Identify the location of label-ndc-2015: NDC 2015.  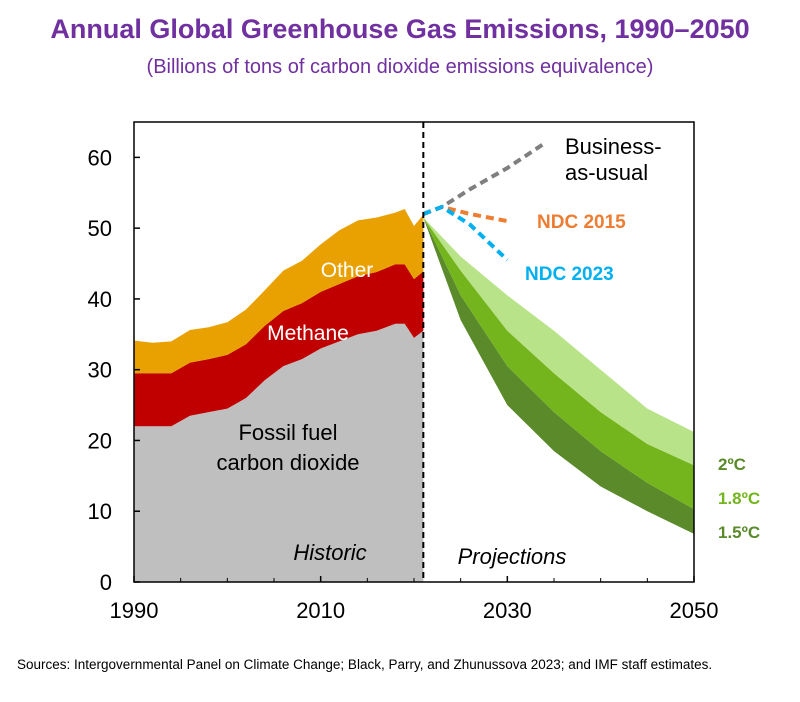
(581, 222).